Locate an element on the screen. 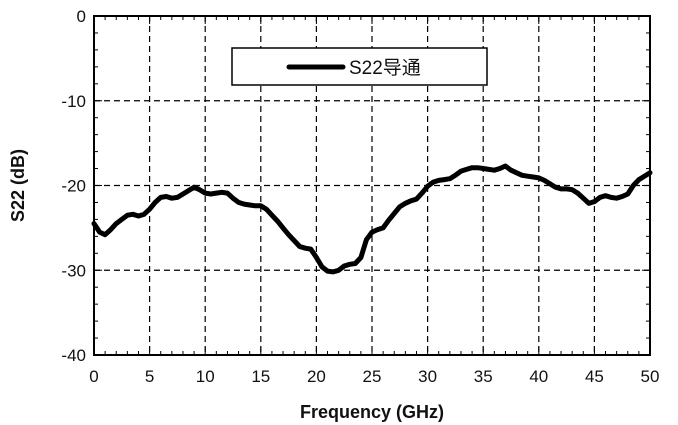 The image size is (678, 425). x-tick-label: 25 is located at coordinates (372, 376).